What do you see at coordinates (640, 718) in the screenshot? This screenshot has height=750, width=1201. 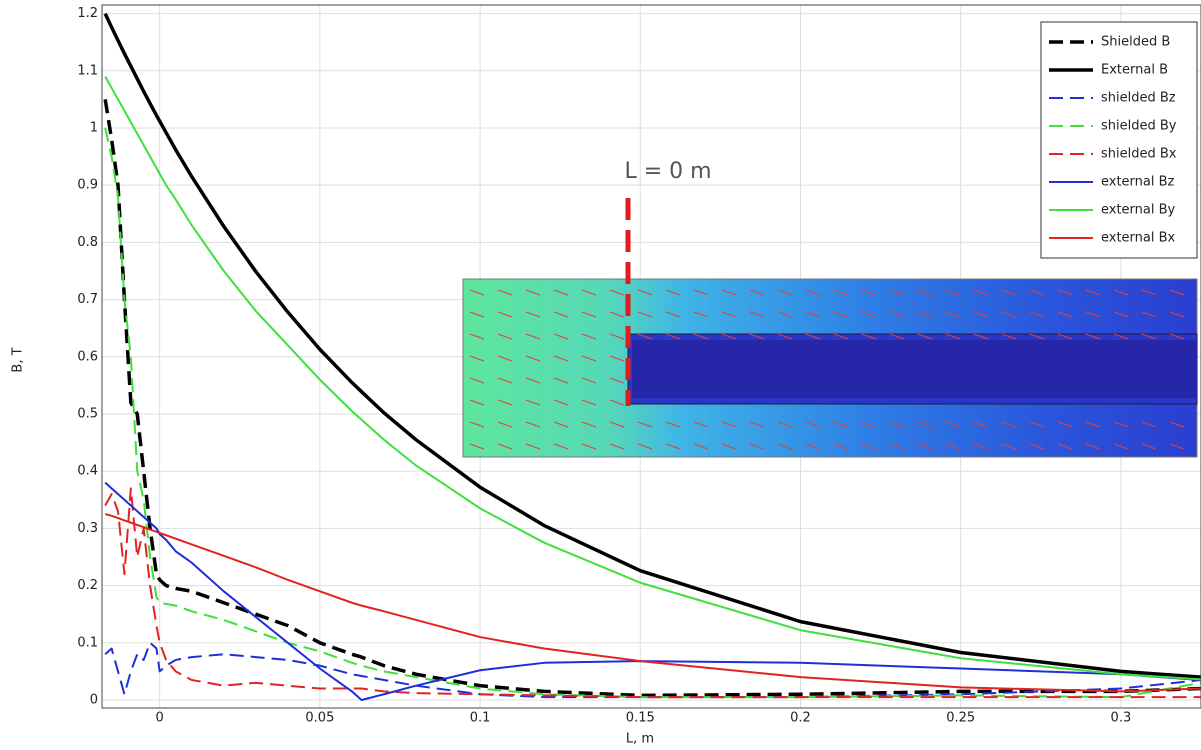 I see `x-tick-label: 0.15` at bounding box center [640, 718].